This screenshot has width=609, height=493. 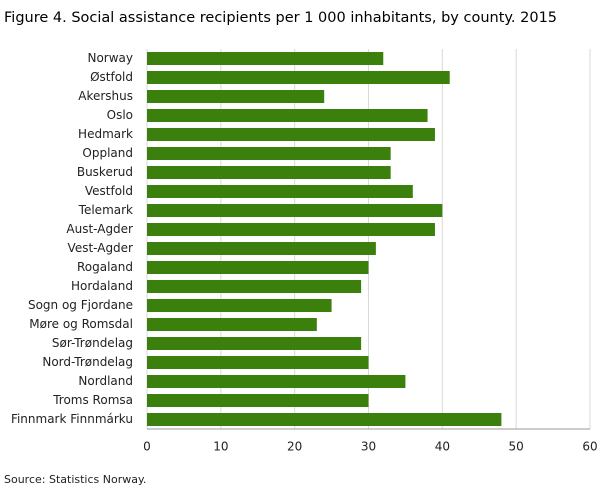 What do you see at coordinates (105, 381) in the screenshot?
I see `y-tick-label: Nordland` at bounding box center [105, 381].